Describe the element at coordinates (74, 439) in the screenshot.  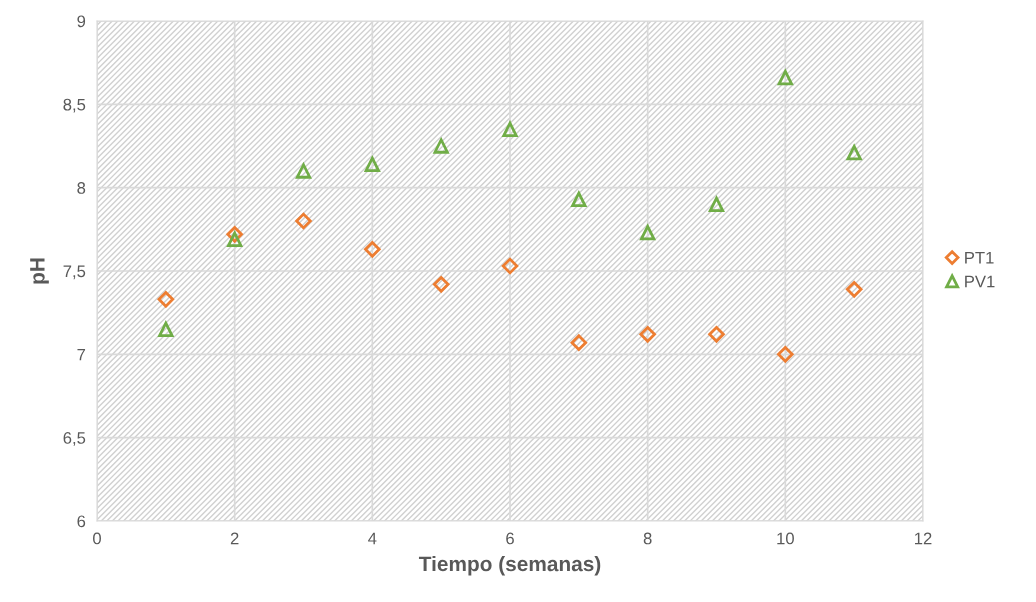
I see `y-tick-label: 6,5` at that location.